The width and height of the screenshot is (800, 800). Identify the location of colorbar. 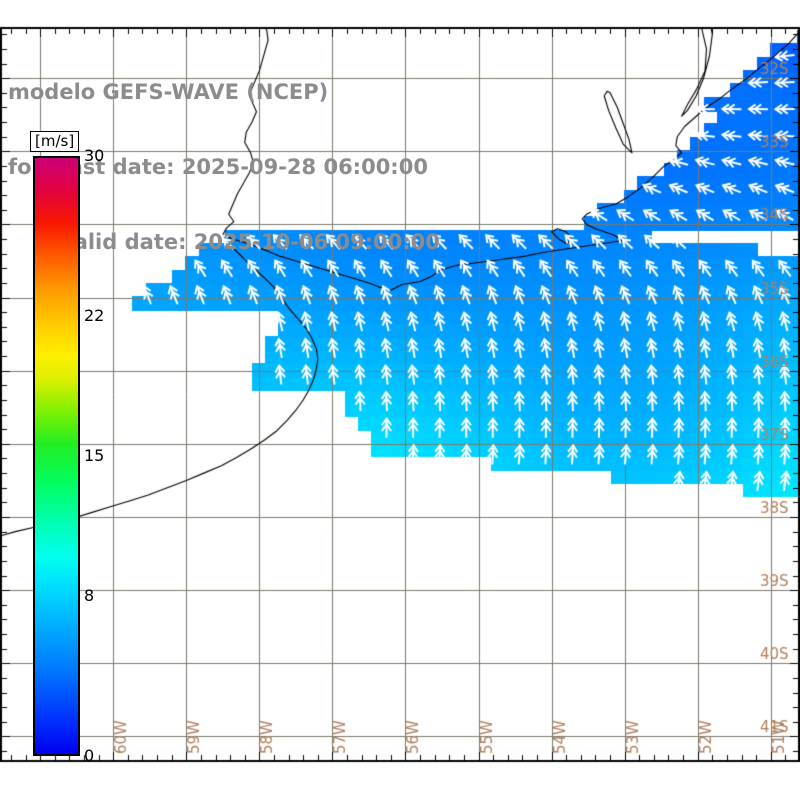
(56, 456).